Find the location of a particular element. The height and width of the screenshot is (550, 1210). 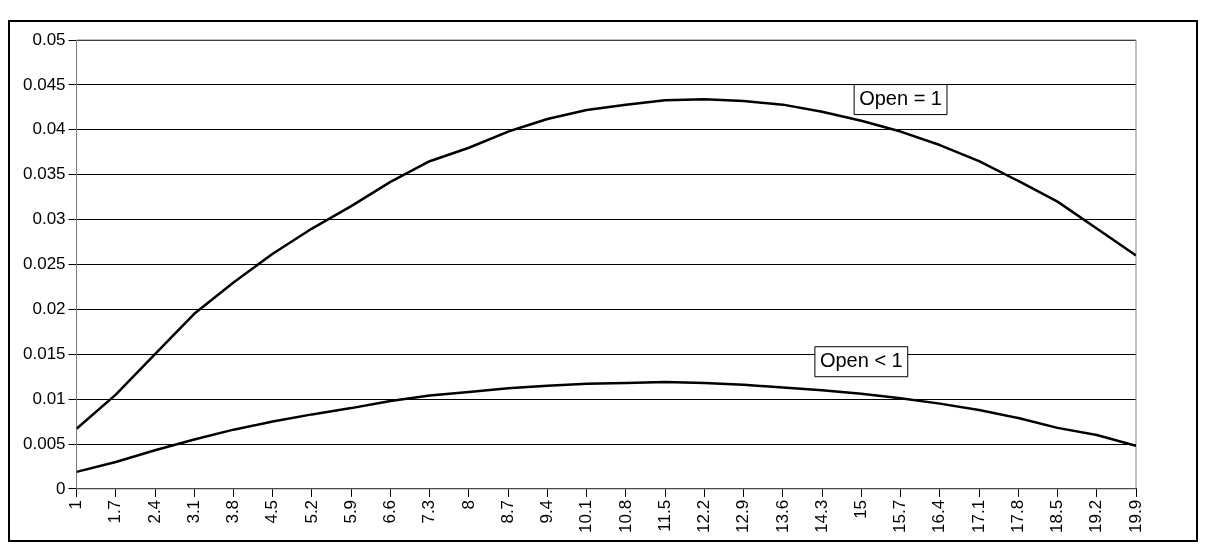

y-tick-label: 0.035 is located at coordinates (44, 174).